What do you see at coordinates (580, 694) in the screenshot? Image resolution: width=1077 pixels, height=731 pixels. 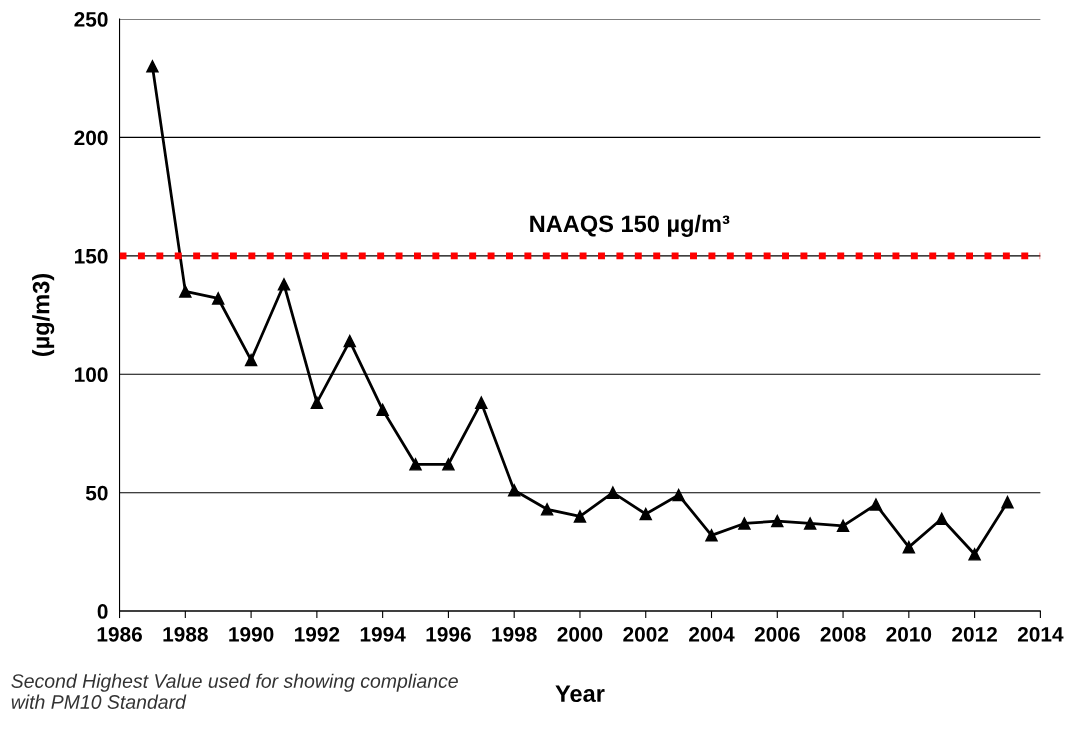 I see `x-axis-title: Year` at bounding box center [580, 694].